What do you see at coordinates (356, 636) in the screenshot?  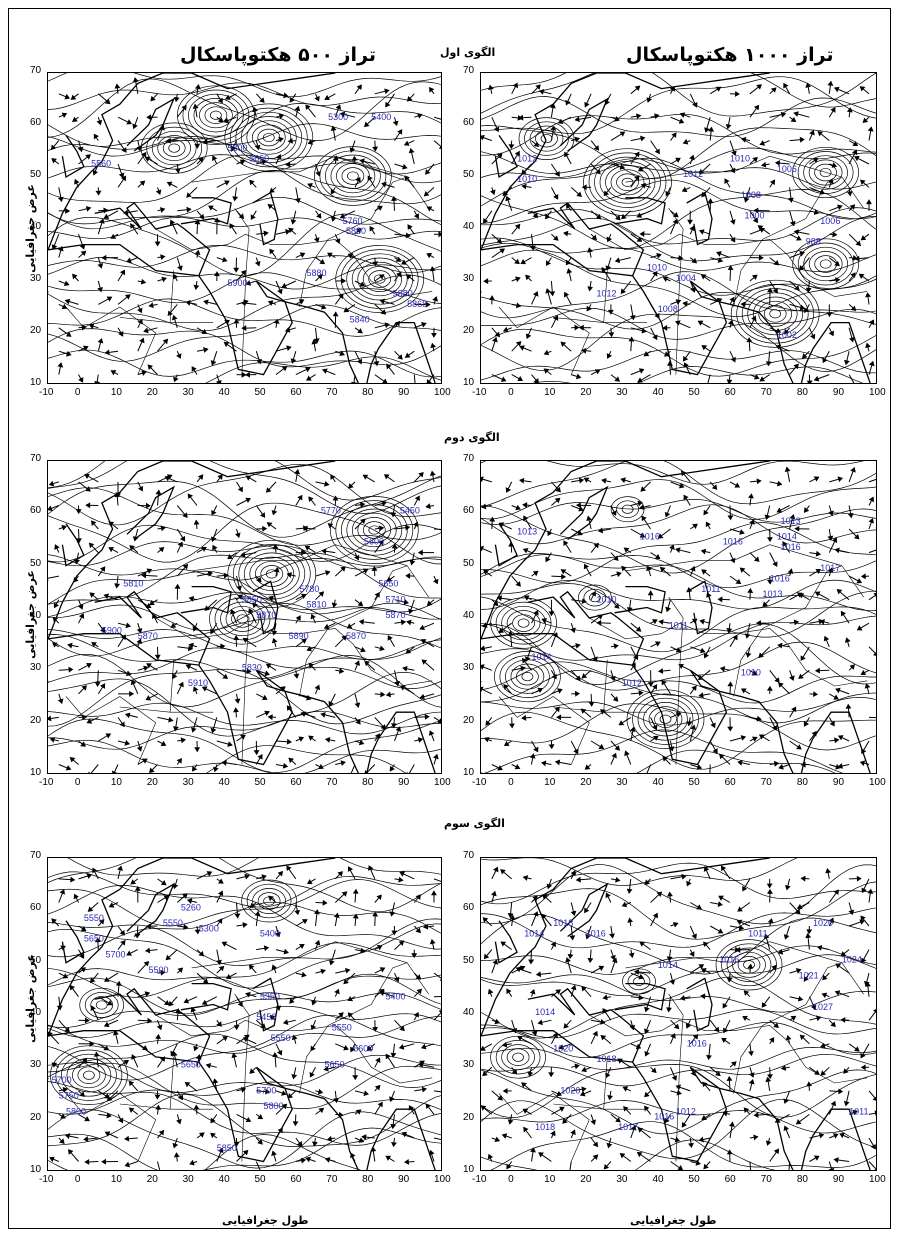 I see `contour-label: 5870` at bounding box center [356, 636].